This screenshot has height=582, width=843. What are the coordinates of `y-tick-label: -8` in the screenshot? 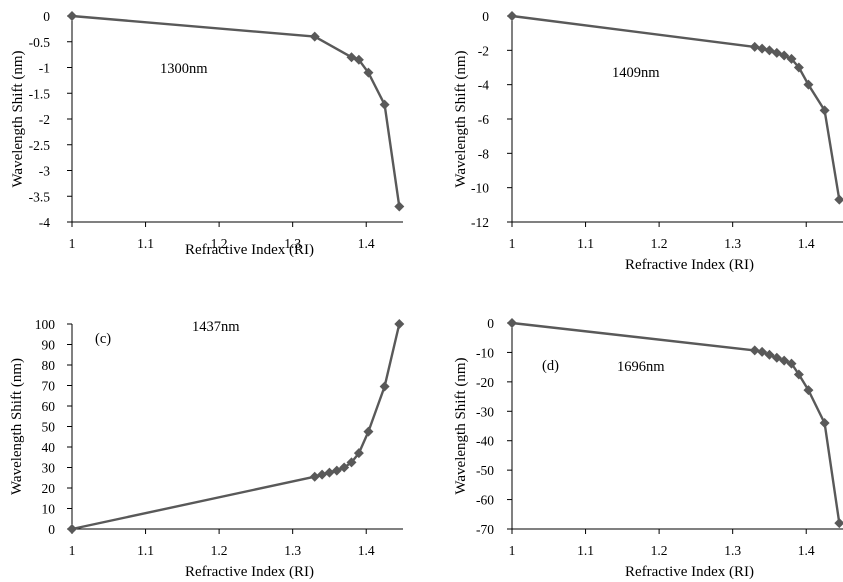 It's located at (483, 153).